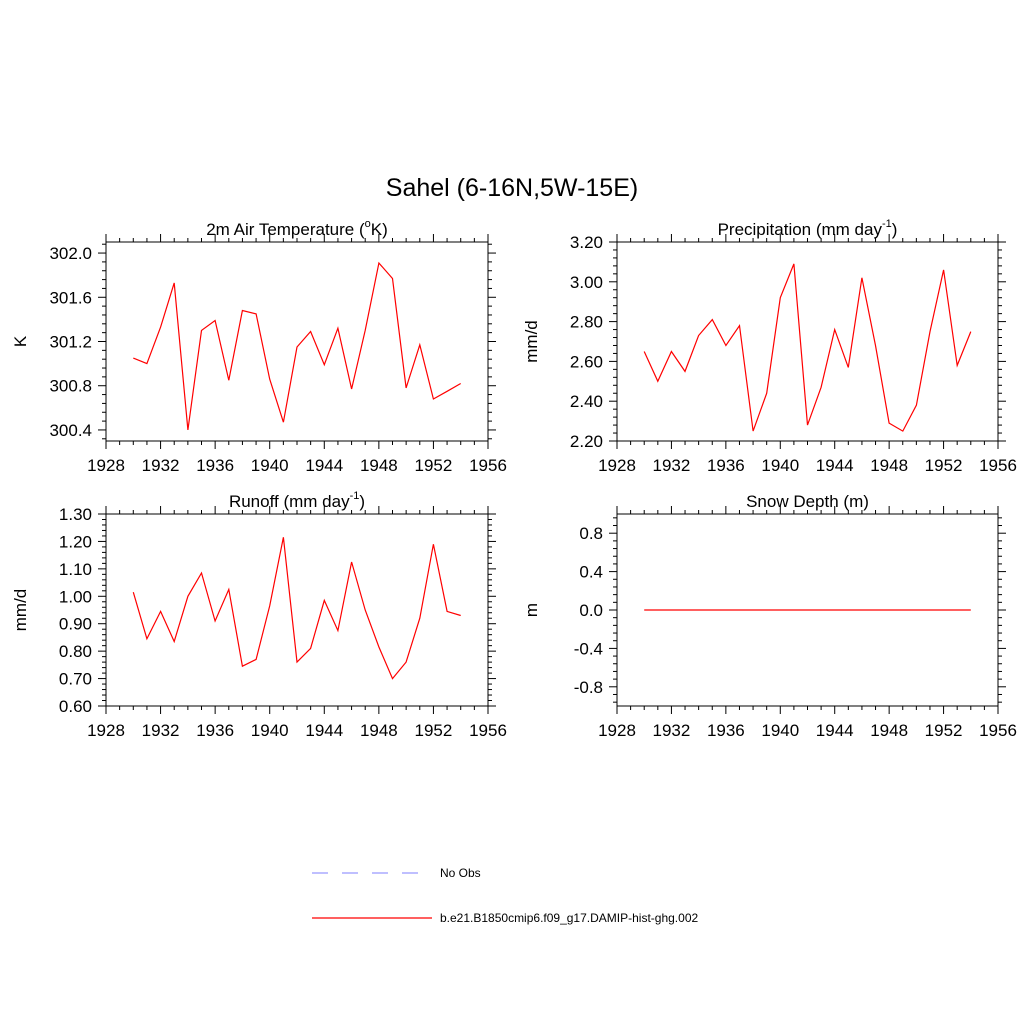  I want to click on y-axis-label: m, so click(531, 610).